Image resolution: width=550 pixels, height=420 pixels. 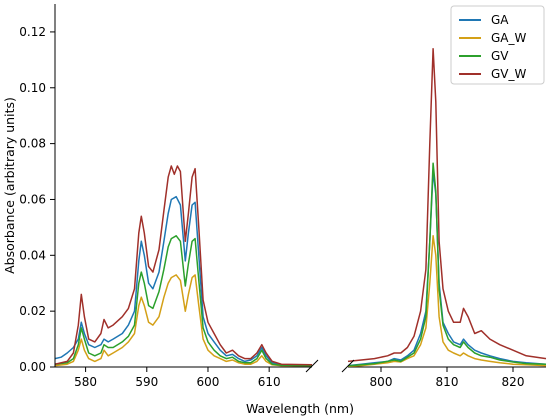 I want to click on x-tick-label: 820, so click(x=513, y=382).